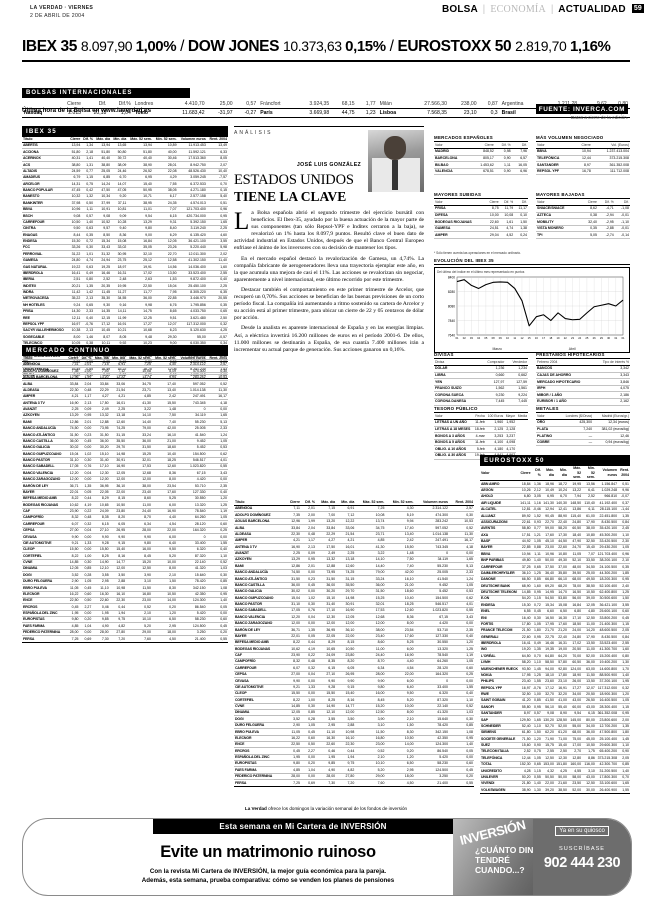 Image resolution: width=650 pixels, height=902 pixels. What do you see at coordinates (583, 172) in the screenshot?
I see `table-row: REPSOL YPF 16,78 111.712.008` at bounding box center [583, 172].